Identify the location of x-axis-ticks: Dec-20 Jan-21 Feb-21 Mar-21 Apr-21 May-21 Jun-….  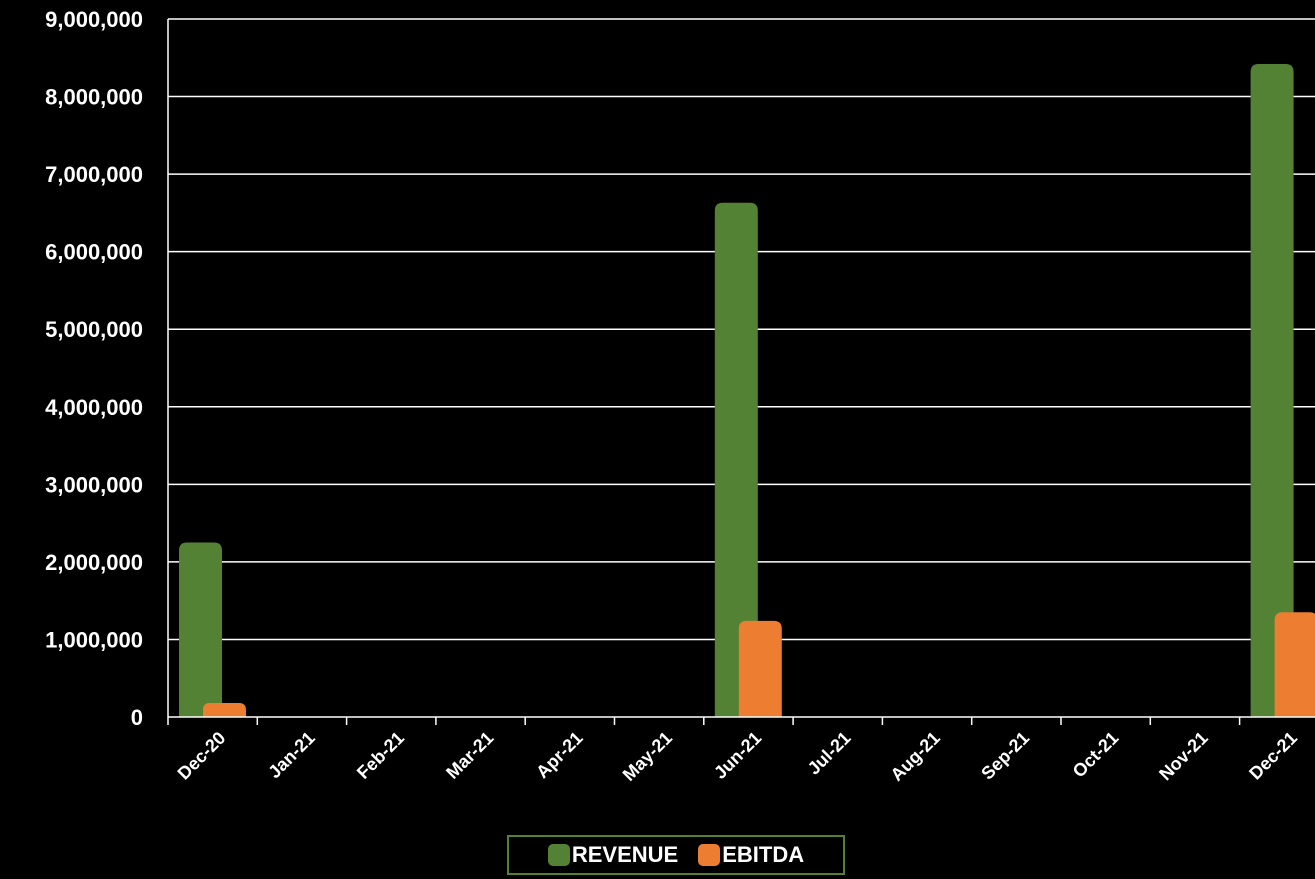
(737, 756).